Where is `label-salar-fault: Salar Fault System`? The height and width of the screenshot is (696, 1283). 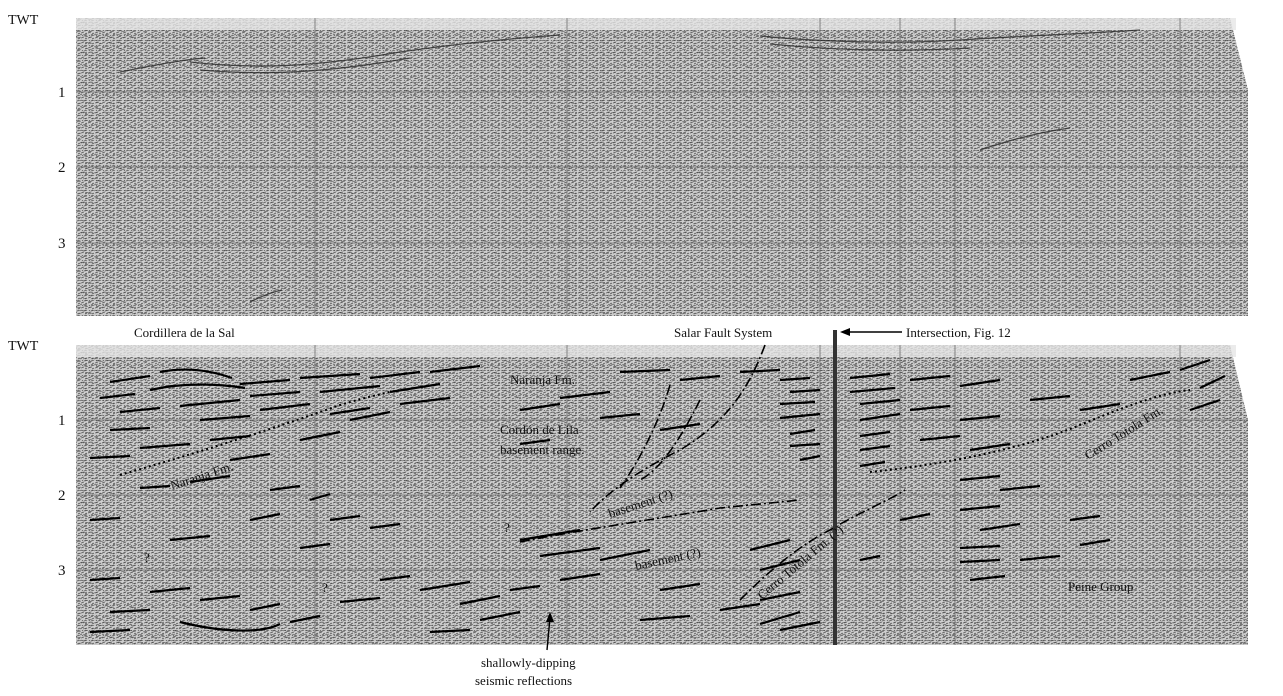
label-salar-fault: Salar Fault System is located at coordinates (723, 332).